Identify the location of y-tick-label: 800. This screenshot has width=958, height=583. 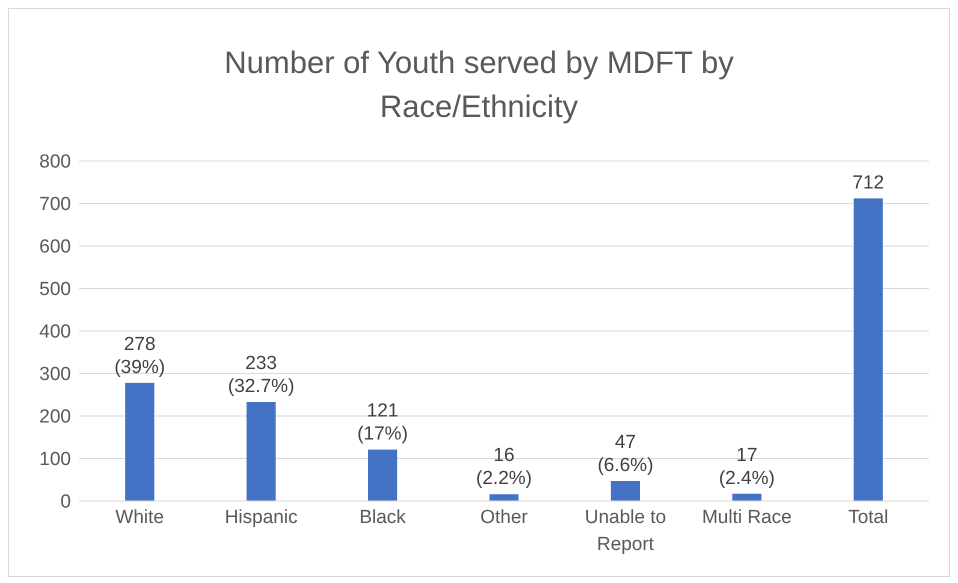
(55, 162).